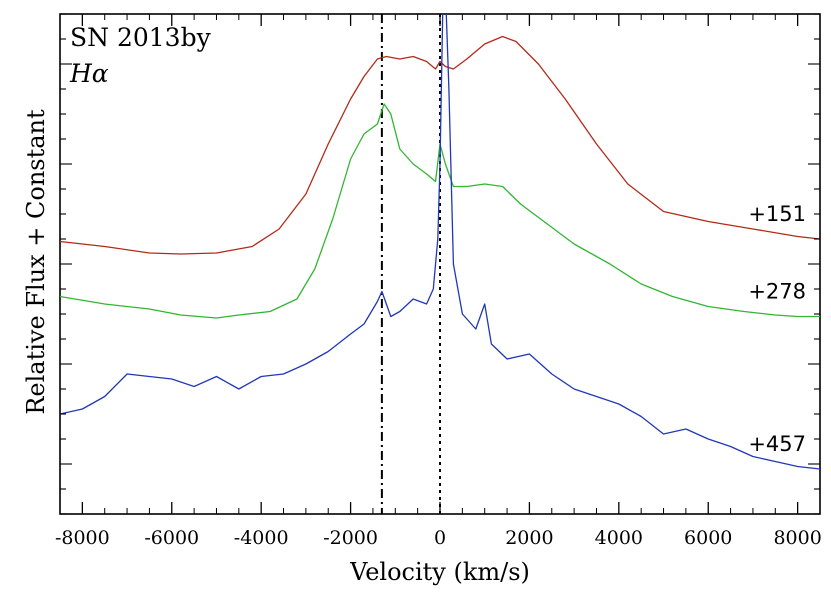 The image size is (831, 603). I want to click on x-tick-label: -2000, so click(350, 538).